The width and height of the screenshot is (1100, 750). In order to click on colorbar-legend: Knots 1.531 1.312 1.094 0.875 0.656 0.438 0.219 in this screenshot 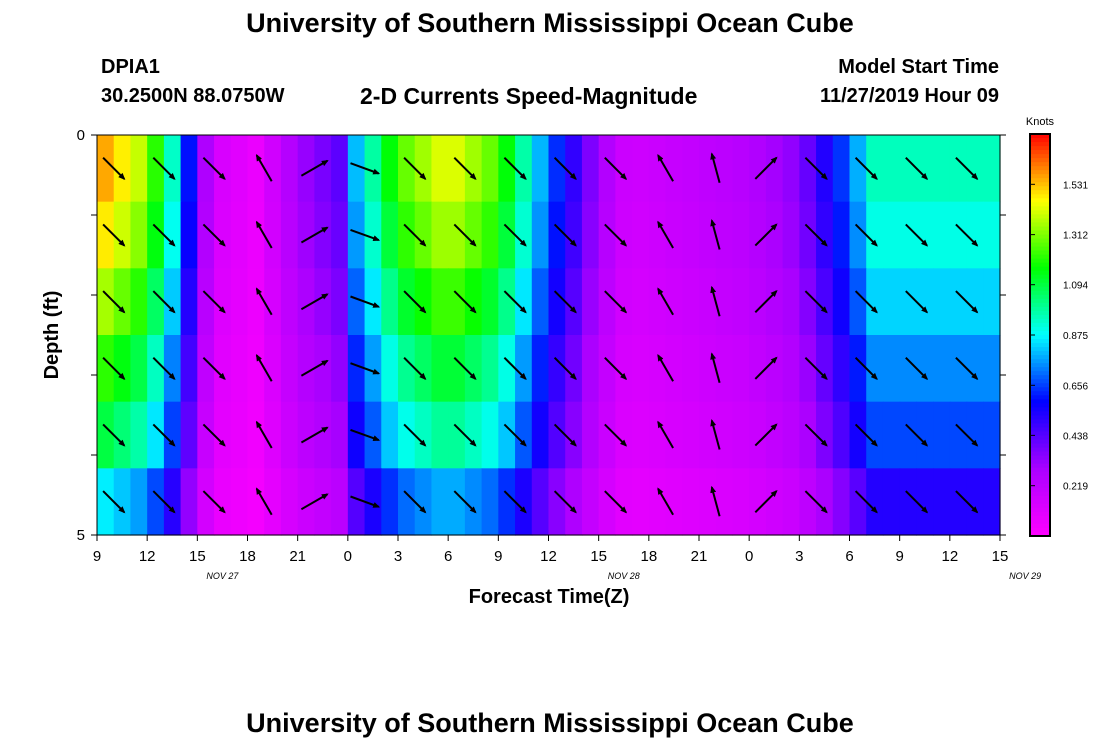, I will do `click(1057, 326)`.